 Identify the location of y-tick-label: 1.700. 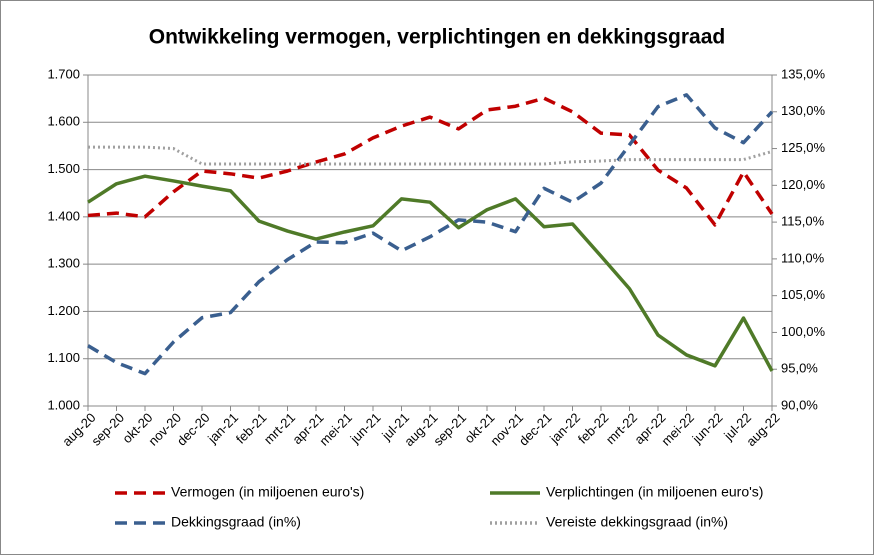
(63, 73).